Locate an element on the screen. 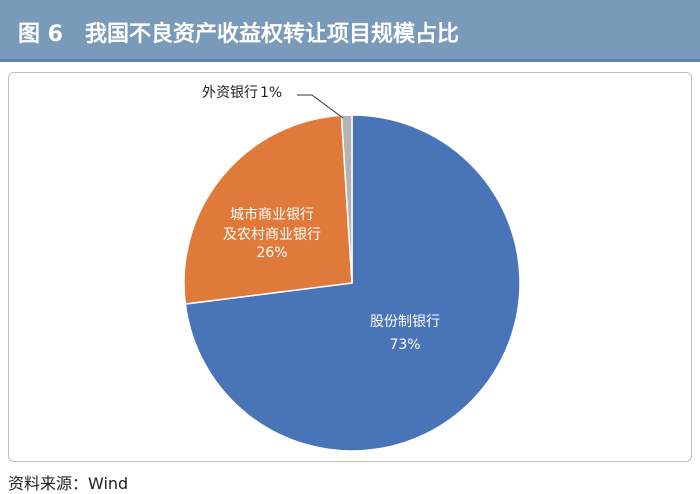 The width and height of the screenshot is (700, 494). leader-line is located at coordinates (320, 106).